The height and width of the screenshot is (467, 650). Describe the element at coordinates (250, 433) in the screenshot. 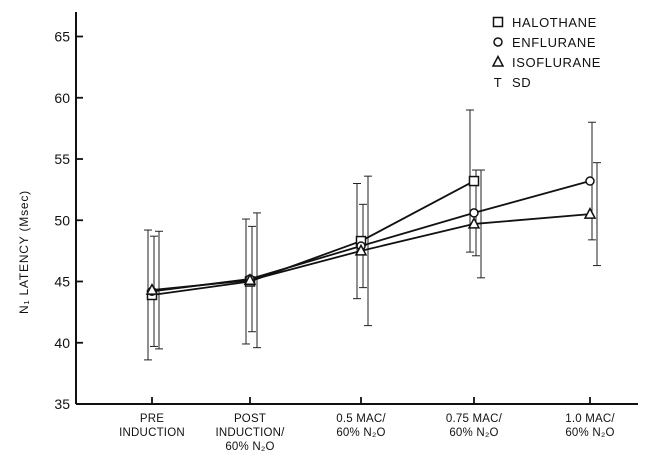

I see `x-tick-label: INDUCTION/` at that location.